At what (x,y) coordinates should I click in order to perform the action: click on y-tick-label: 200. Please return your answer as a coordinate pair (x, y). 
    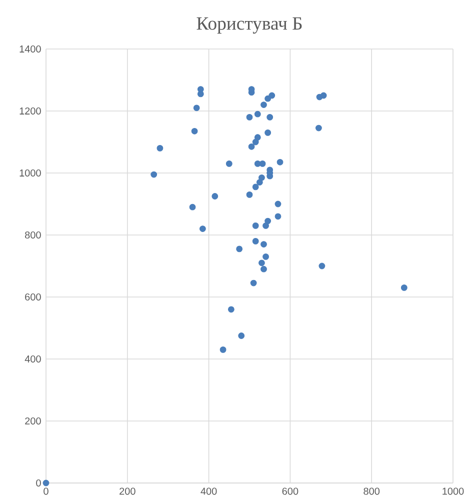
    Looking at the image, I should click on (33, 421).